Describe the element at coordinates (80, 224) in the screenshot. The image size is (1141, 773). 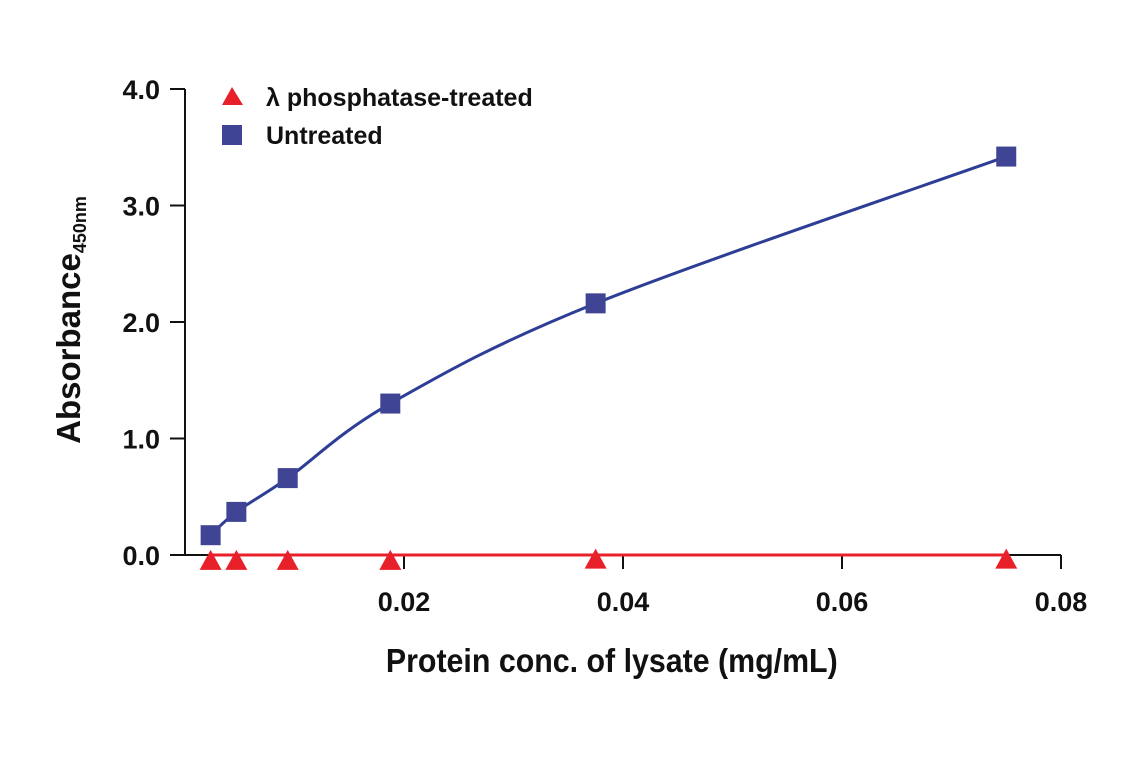
I see `y-axis-label-subscript: 450nm` at that location.